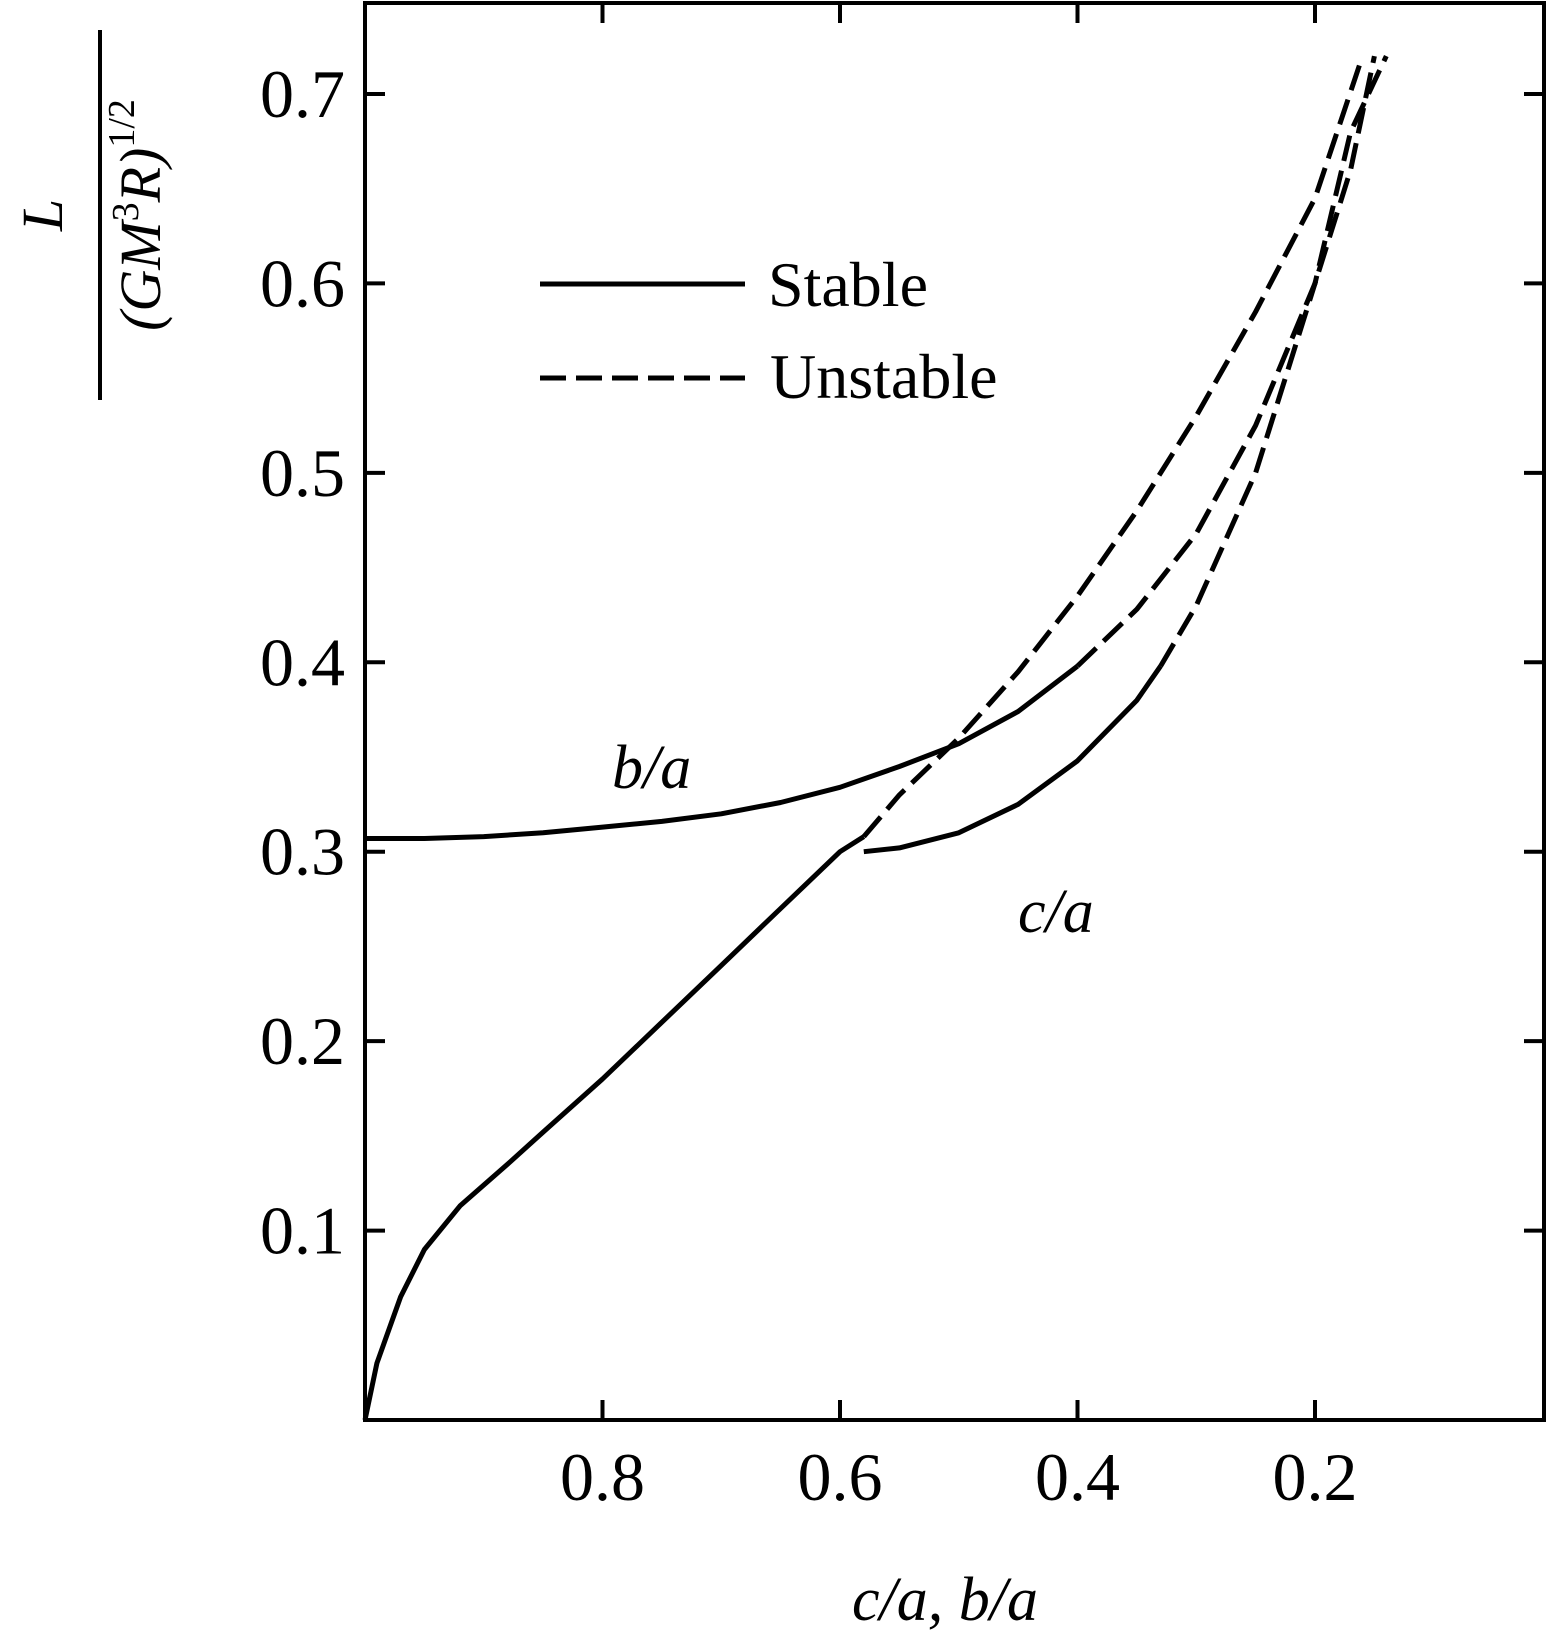 Image resolution: width=1549 pixels, height=1631 pixels. Describe the element at coordinates (945, 1598) in the screenshot. I see `x-axis-label: c/a, b/a` at that location.